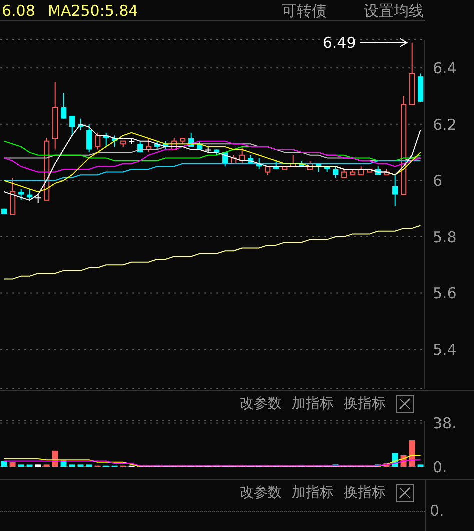  Describe the element at coordinates (445, 237) in the screenshot. I see `y-tick-label: 5.8` at that location.